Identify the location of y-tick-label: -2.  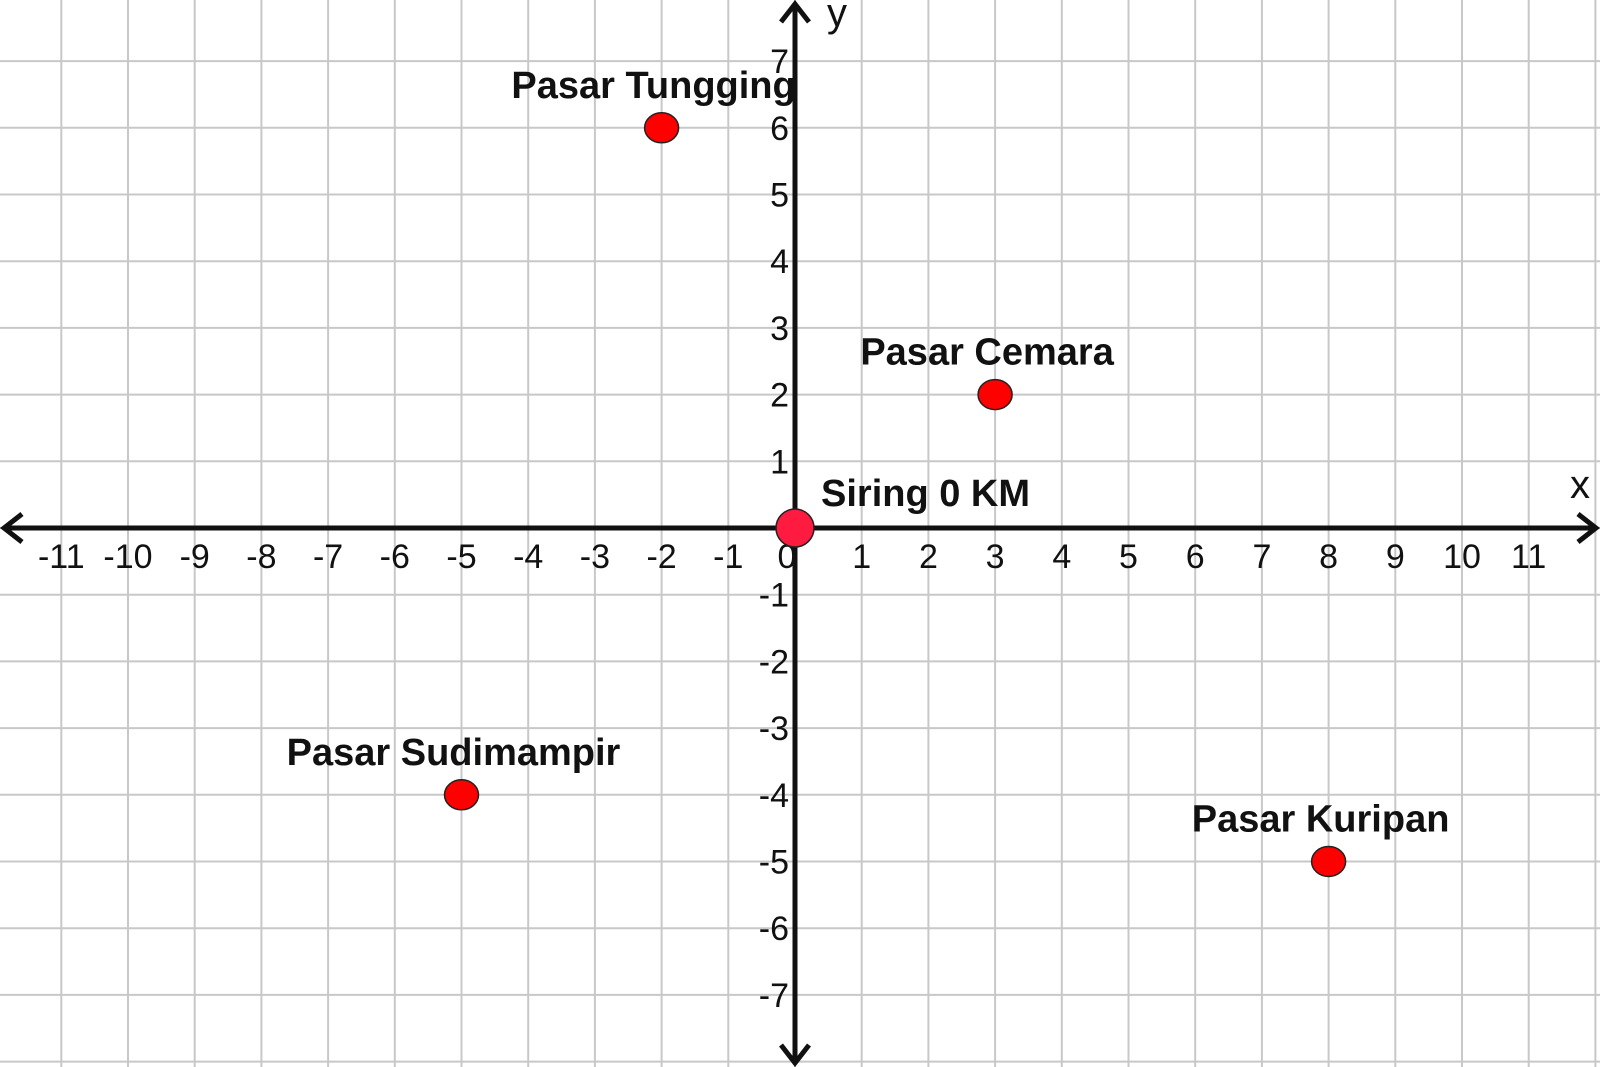
(774, 662).